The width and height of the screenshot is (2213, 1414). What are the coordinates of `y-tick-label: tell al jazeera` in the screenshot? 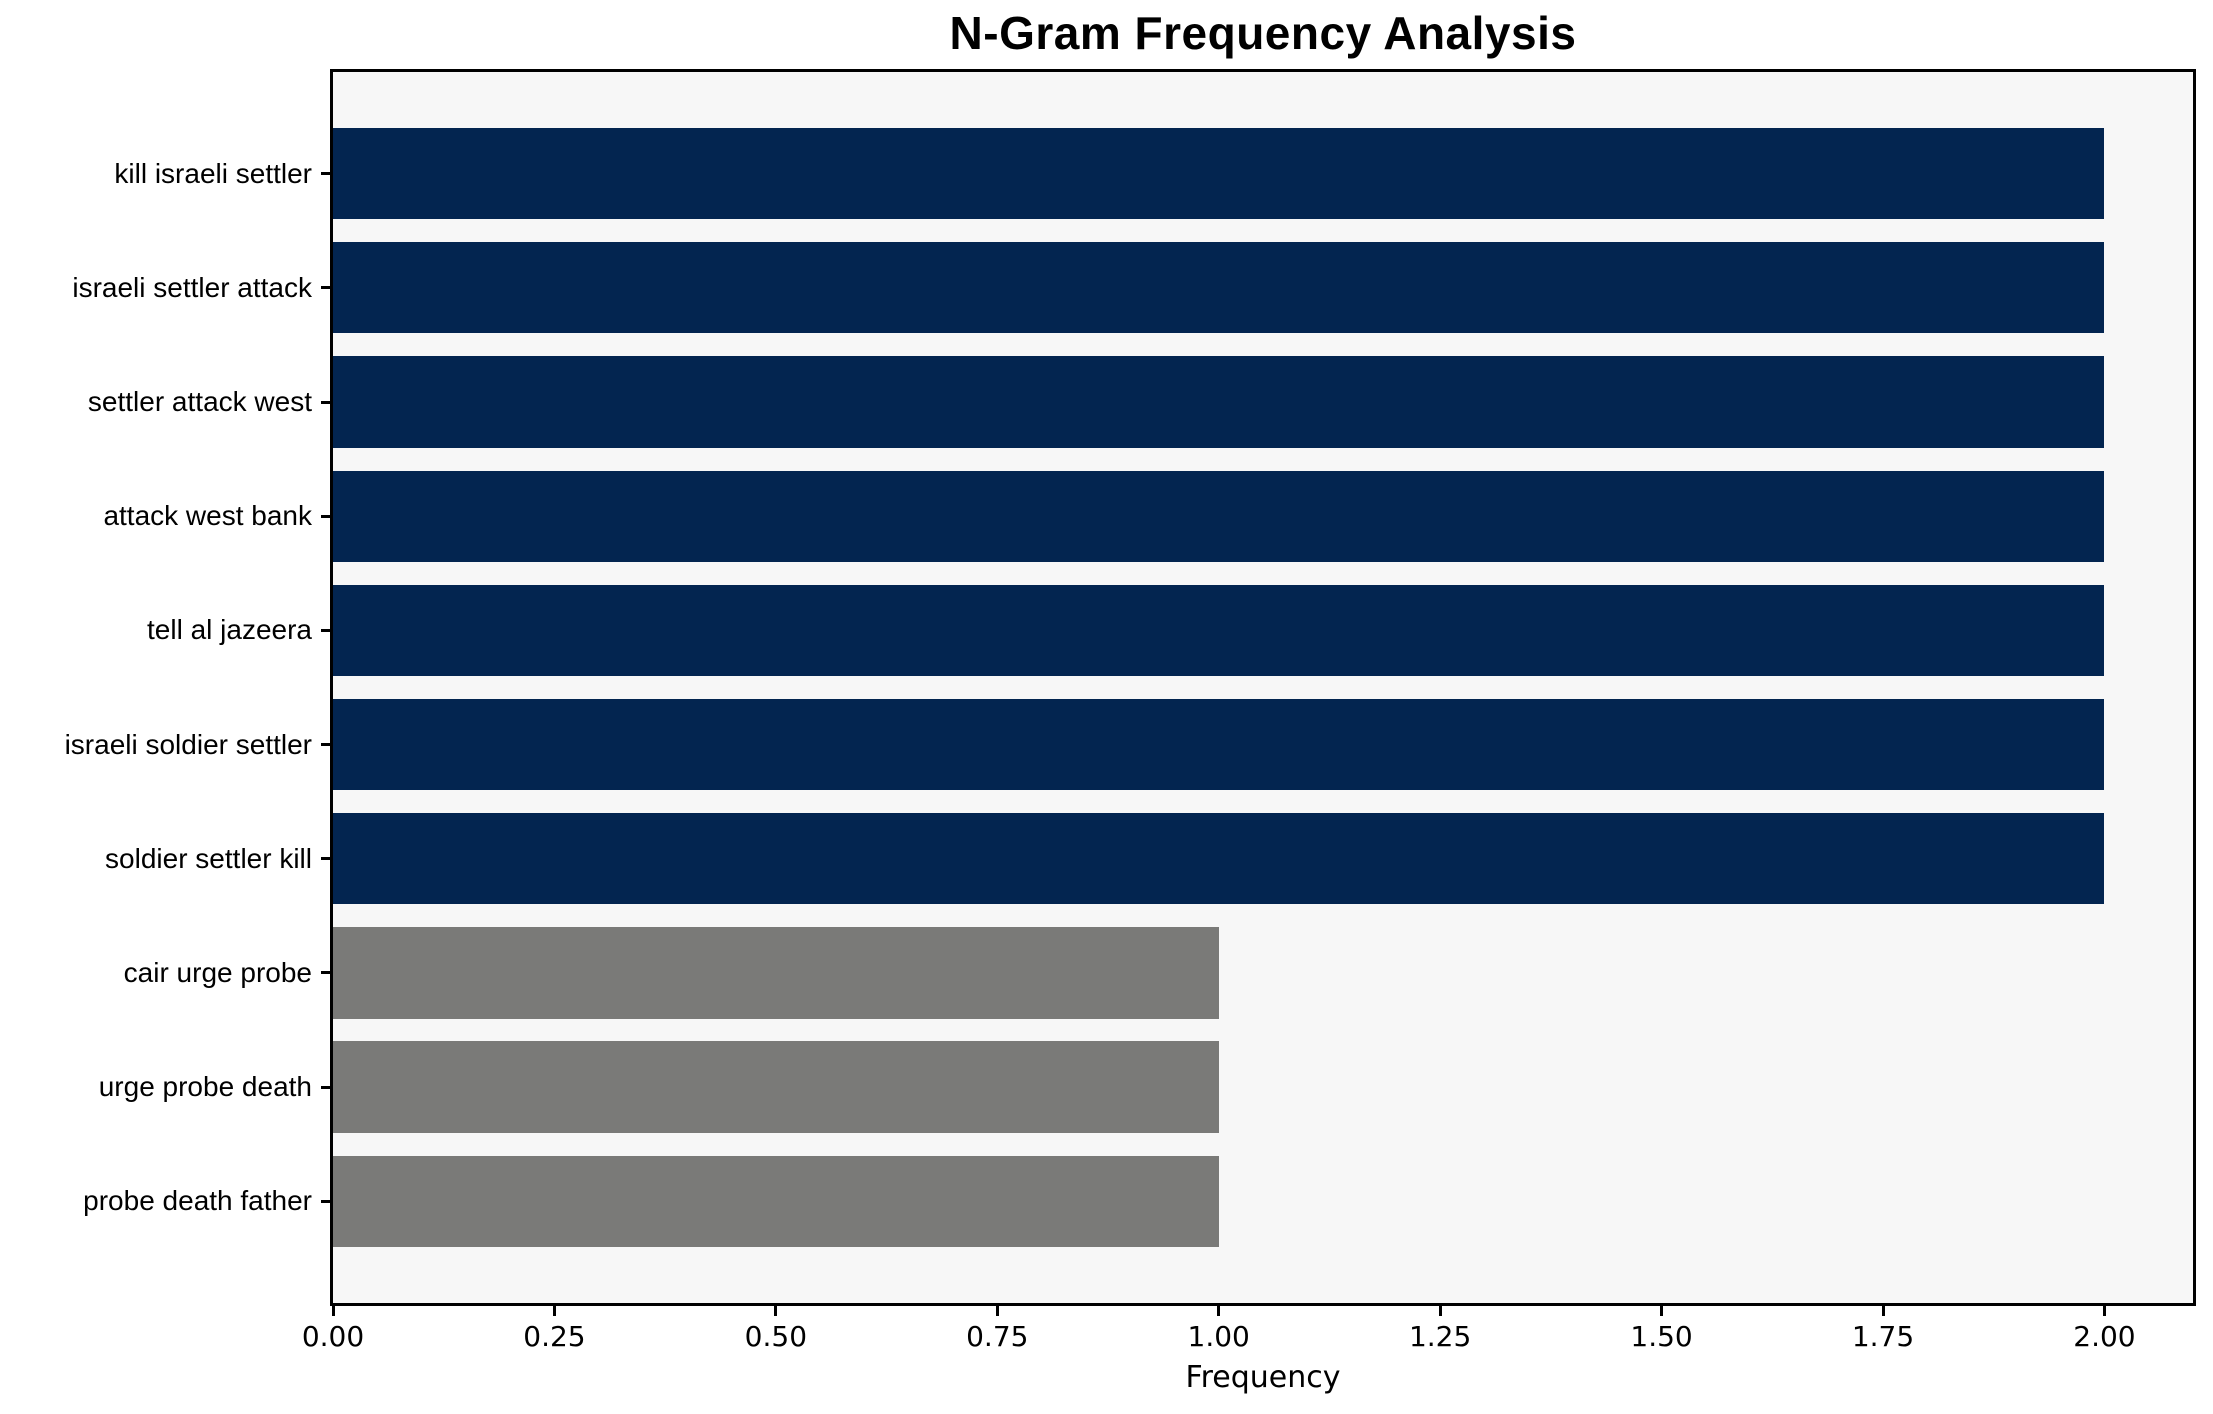 It's located at (229, 630).